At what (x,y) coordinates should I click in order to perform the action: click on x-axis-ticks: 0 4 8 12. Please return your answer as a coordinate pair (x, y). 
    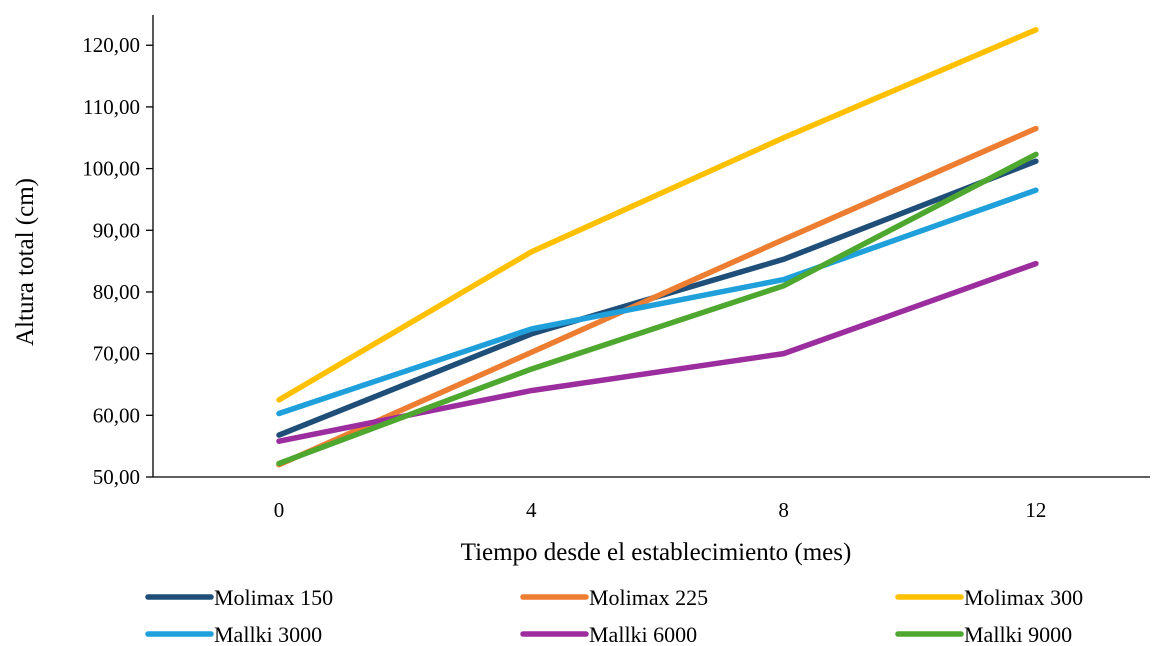
    Looking at the image, I should click on (660, 510).